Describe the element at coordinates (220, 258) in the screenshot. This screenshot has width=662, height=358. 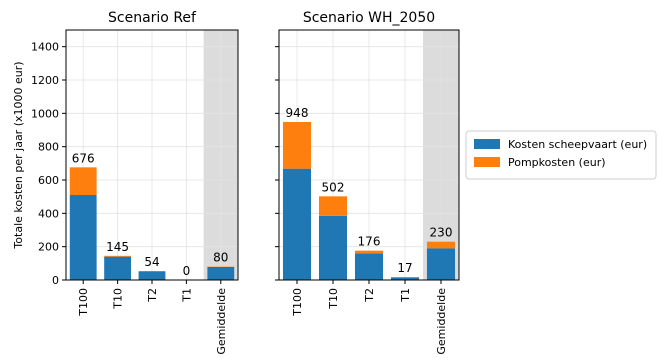
I see `bar-total-label: 80` at that location.